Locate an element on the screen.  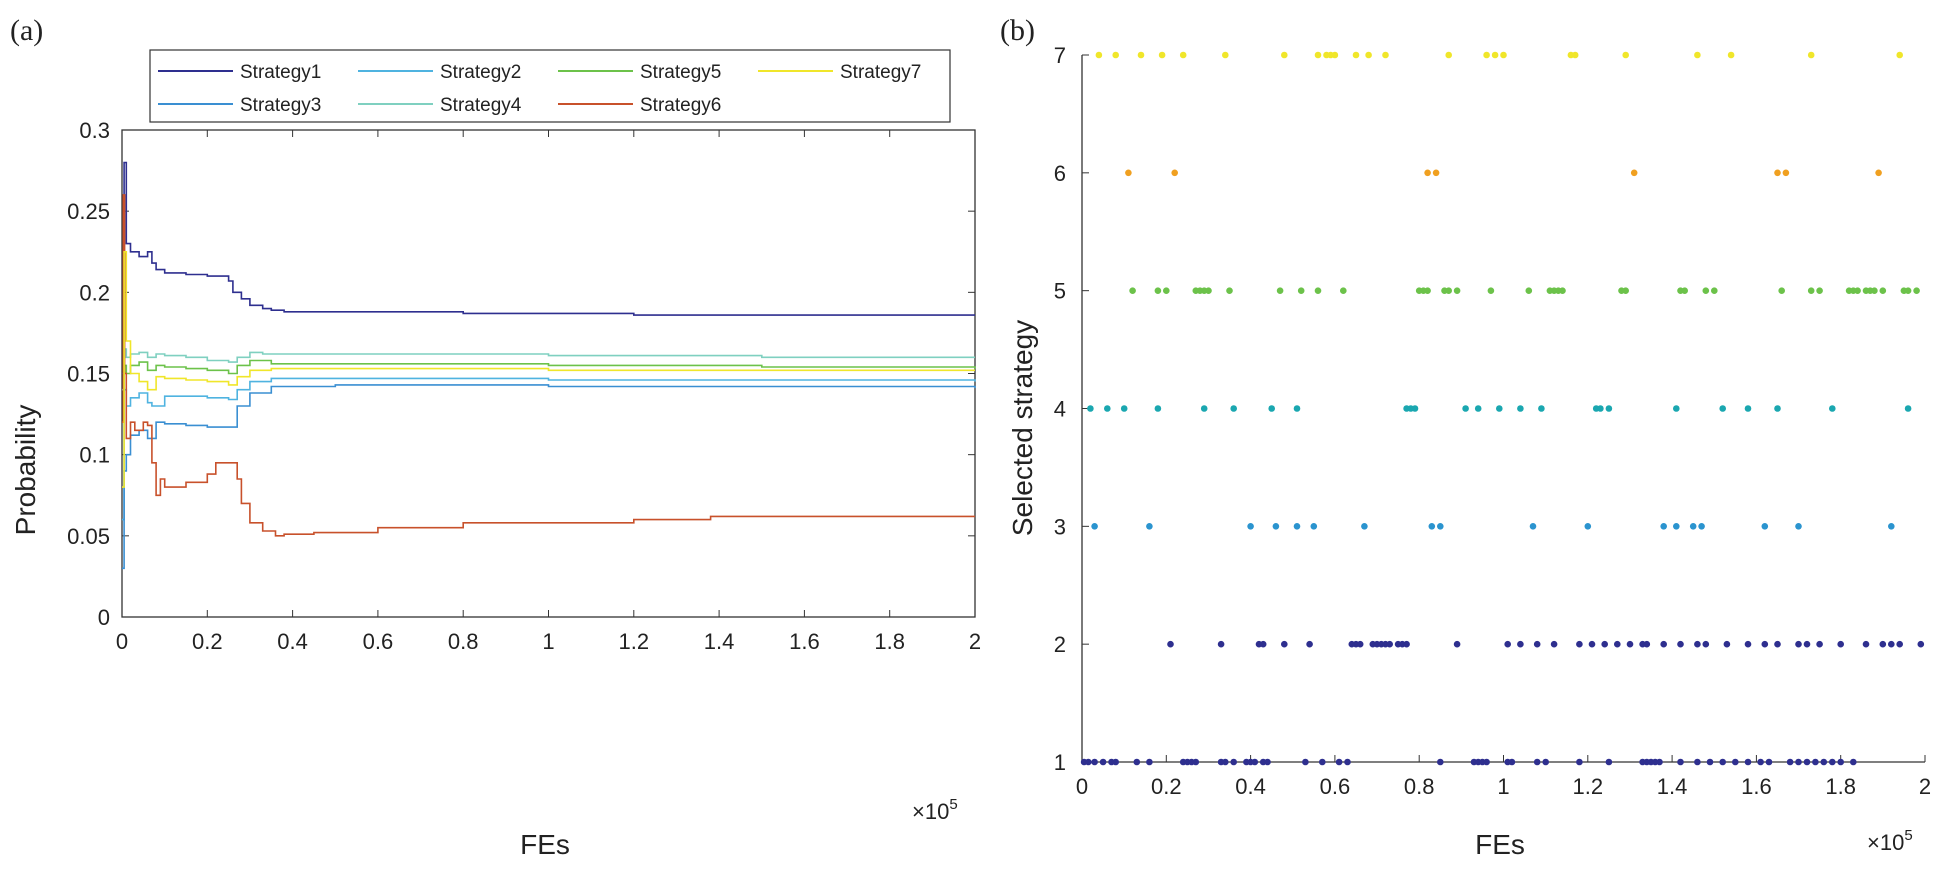
series-line-strategy3 is located at coordinates (549, 477).